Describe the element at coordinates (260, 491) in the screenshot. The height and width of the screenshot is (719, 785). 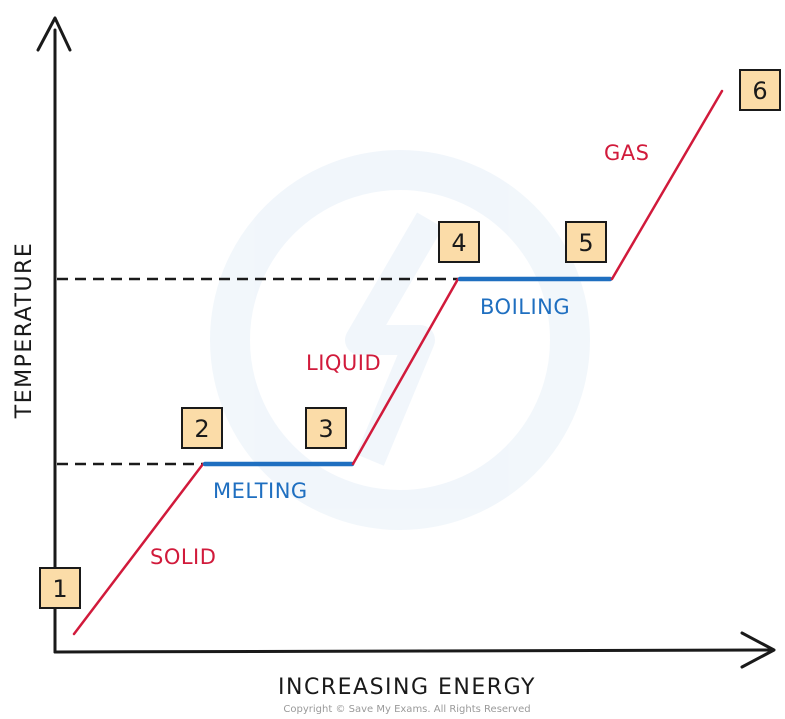
I see `melting-label: MELTING` at that location.